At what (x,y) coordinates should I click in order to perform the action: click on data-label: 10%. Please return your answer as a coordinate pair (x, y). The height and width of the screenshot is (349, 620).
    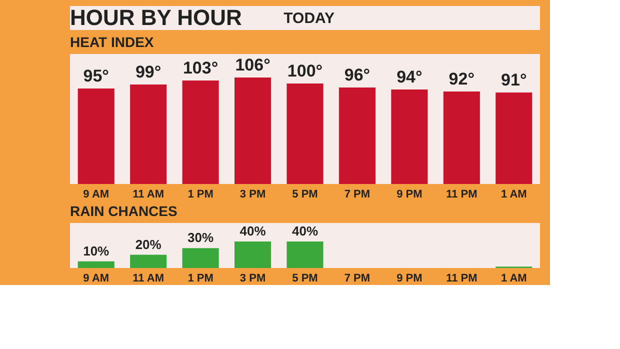
    Looking at the image, I should click on (96, 250).